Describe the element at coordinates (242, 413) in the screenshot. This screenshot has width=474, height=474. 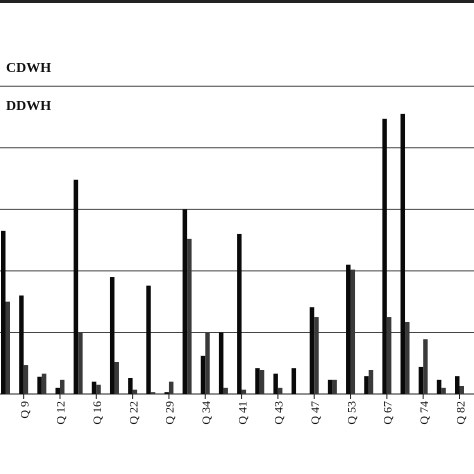
I see `x-tick-label: Q 41` at that location.